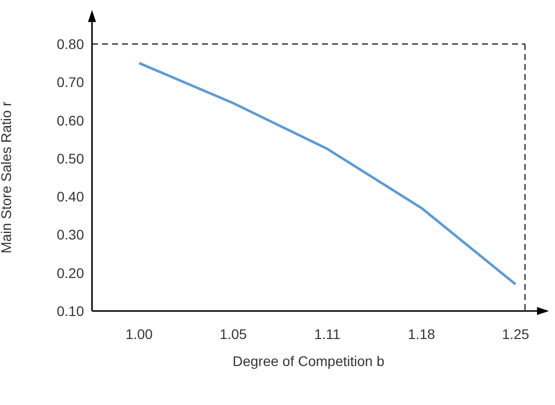  Describe the element at coordinates (70, 82) in the screenshot. I see `y-tick-label: 0.70` at that location.